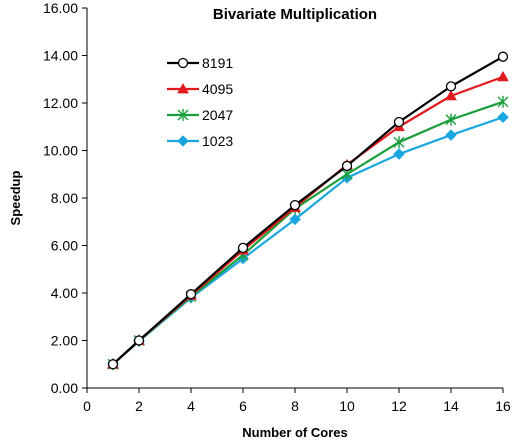 The image size is (520, 442). Describe the element at coordinates (399, 406) in the screenshot. I see `x-tick-label: 12` at that location.